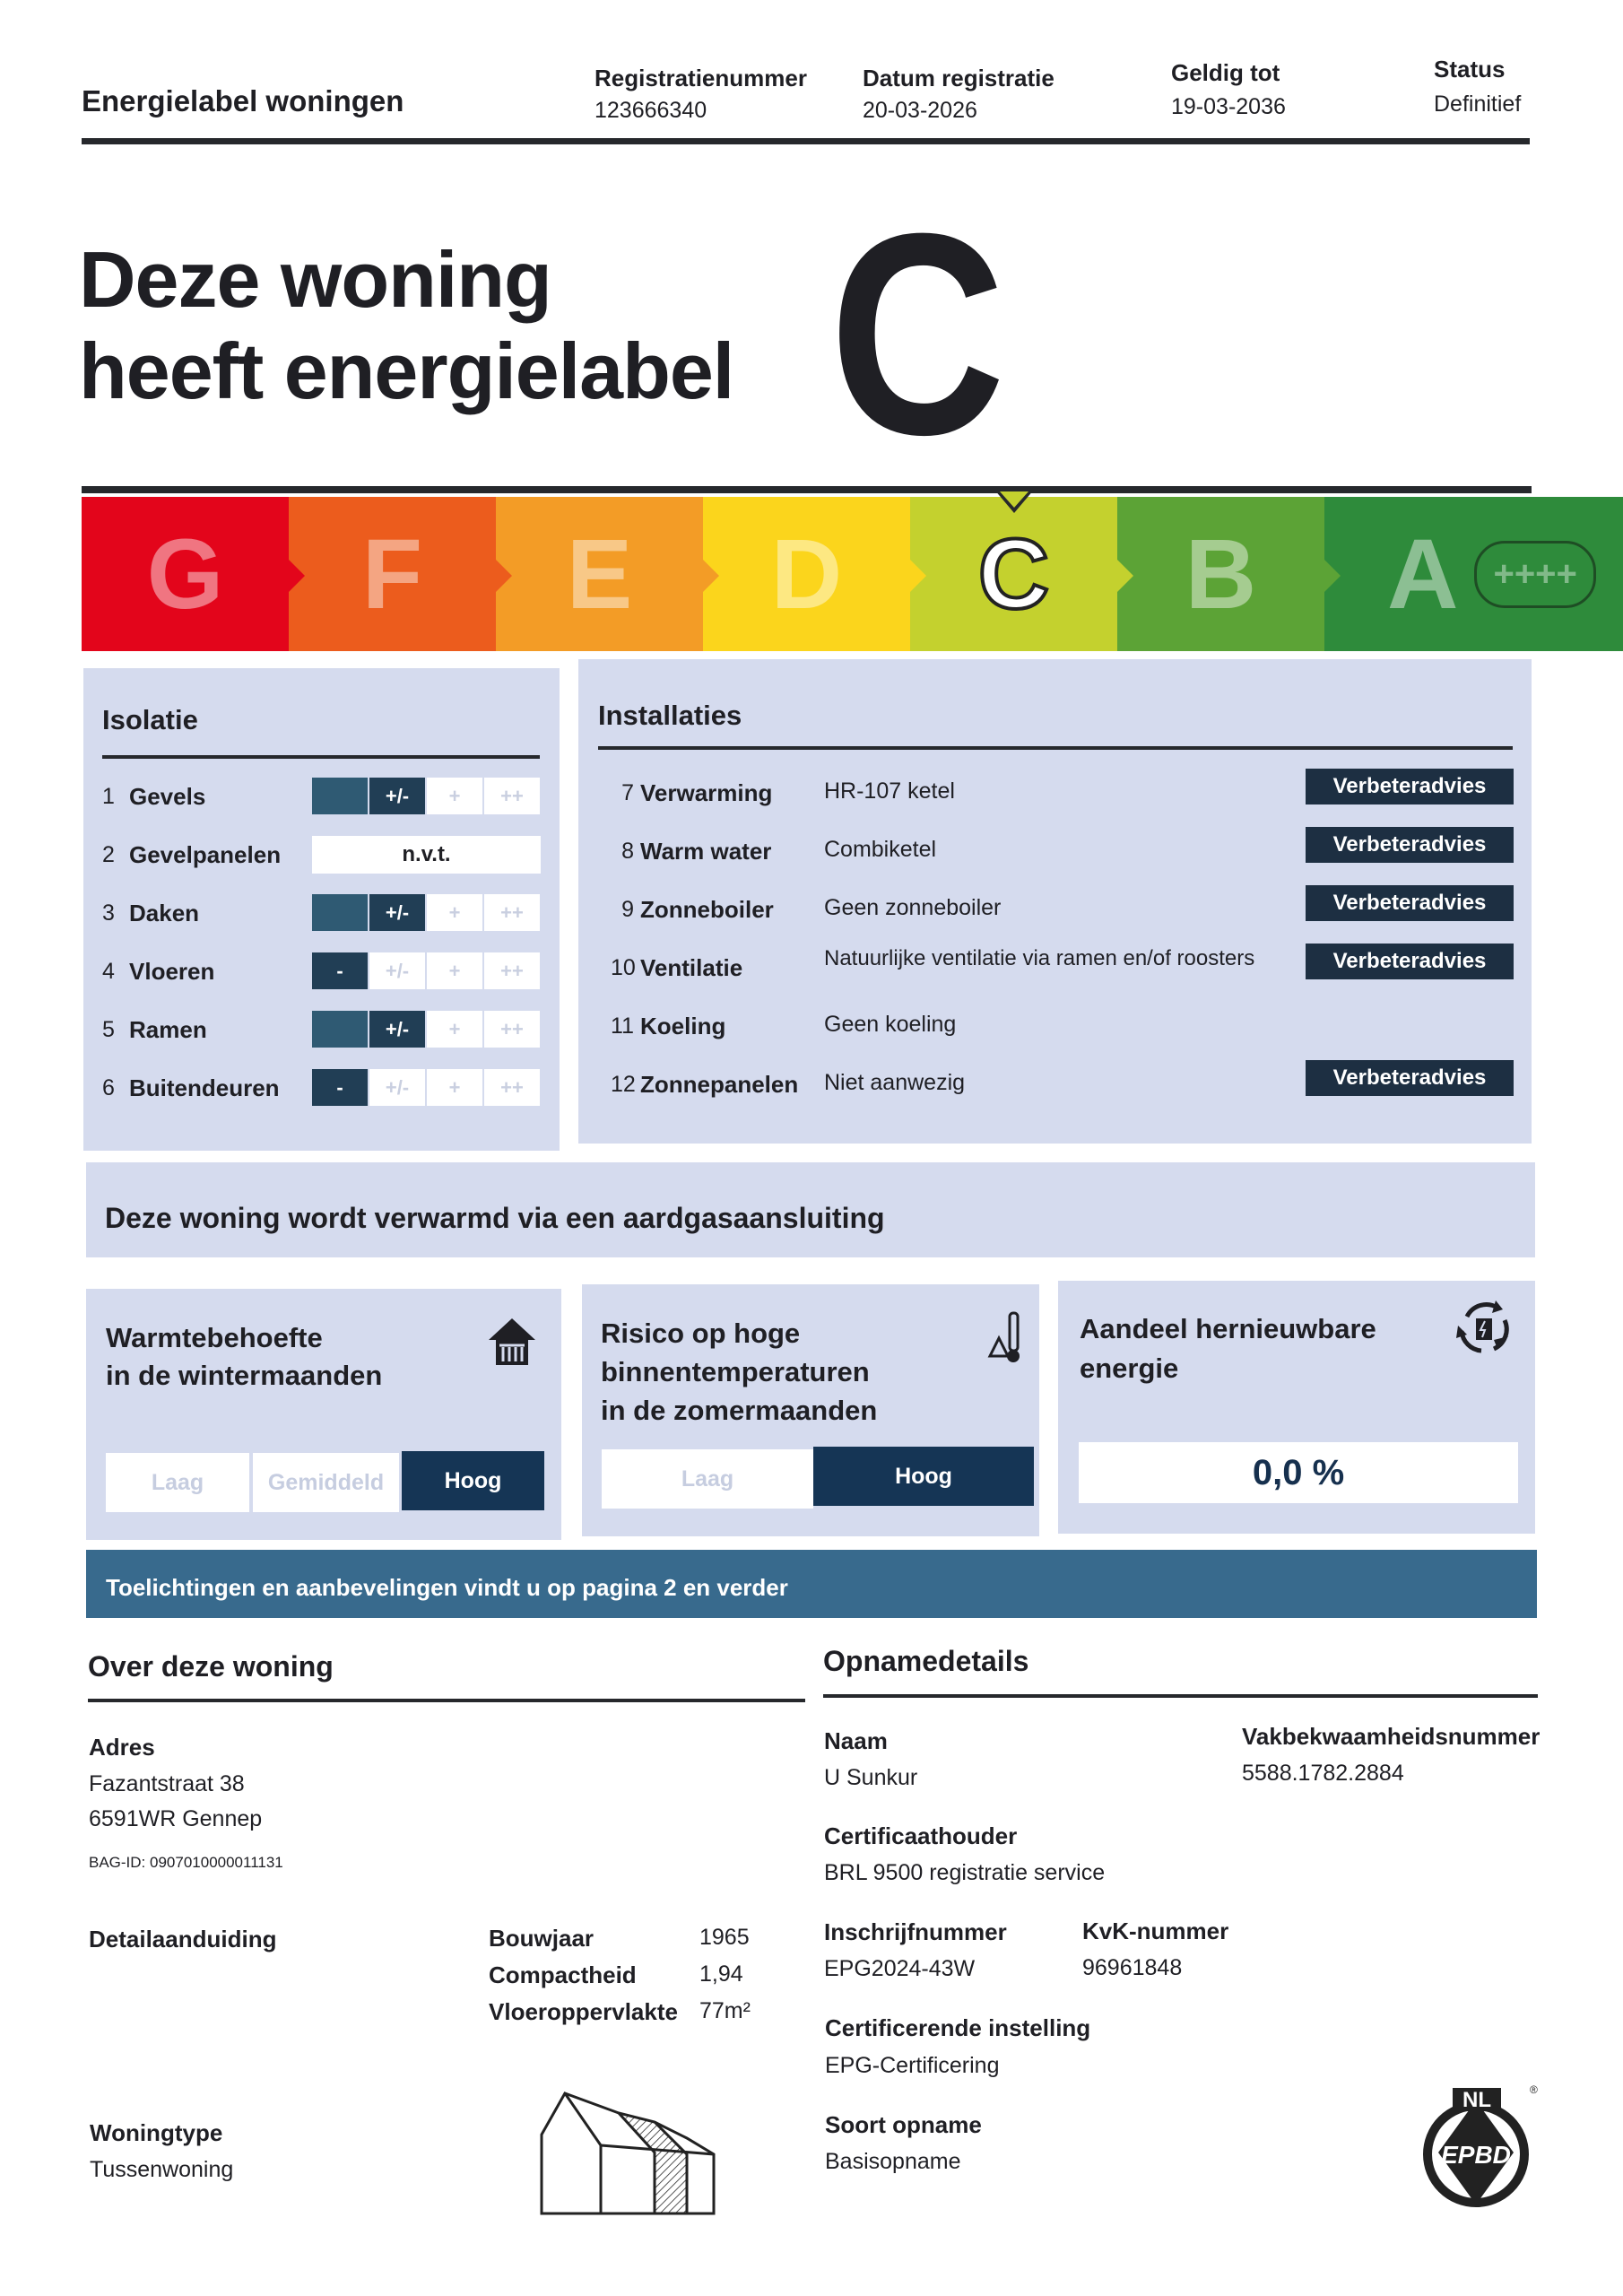 The height and width of the screenshot is (2296, 1623). Describe the element at coordinates (893, 2161) in the screenshot. I see `soort-opname-value: Basisopname` at that location.